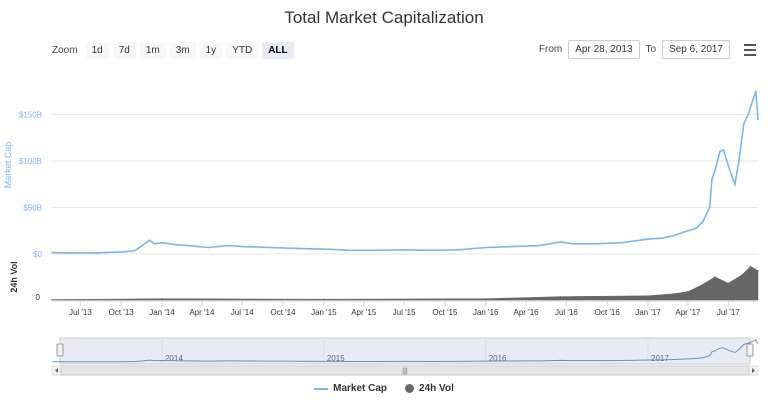 The image size is (768, 404). I want to click on x-tick-label: Jan '16, so click(486, 312).